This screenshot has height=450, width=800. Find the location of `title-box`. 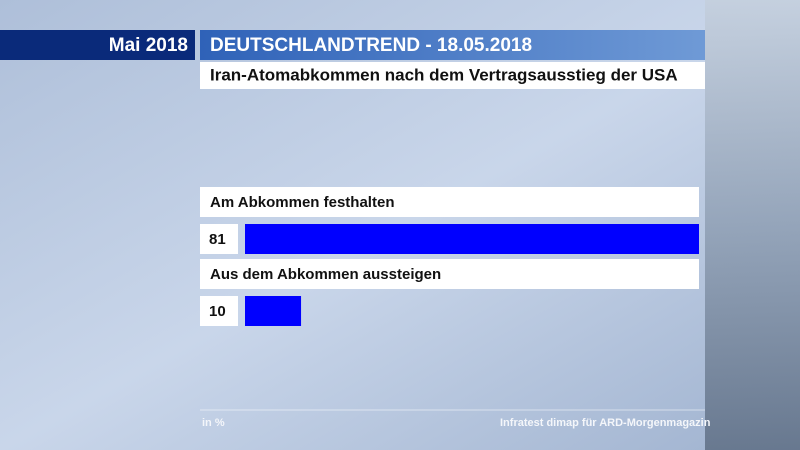

title-box is located at coordinates (452, 45).